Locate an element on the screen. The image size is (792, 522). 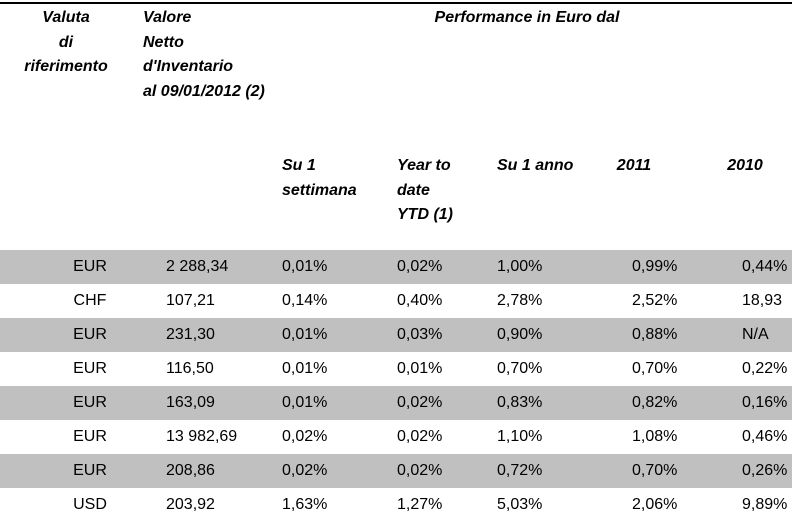
table-cell: 2 288,34 is located at coordinates (197, 266).